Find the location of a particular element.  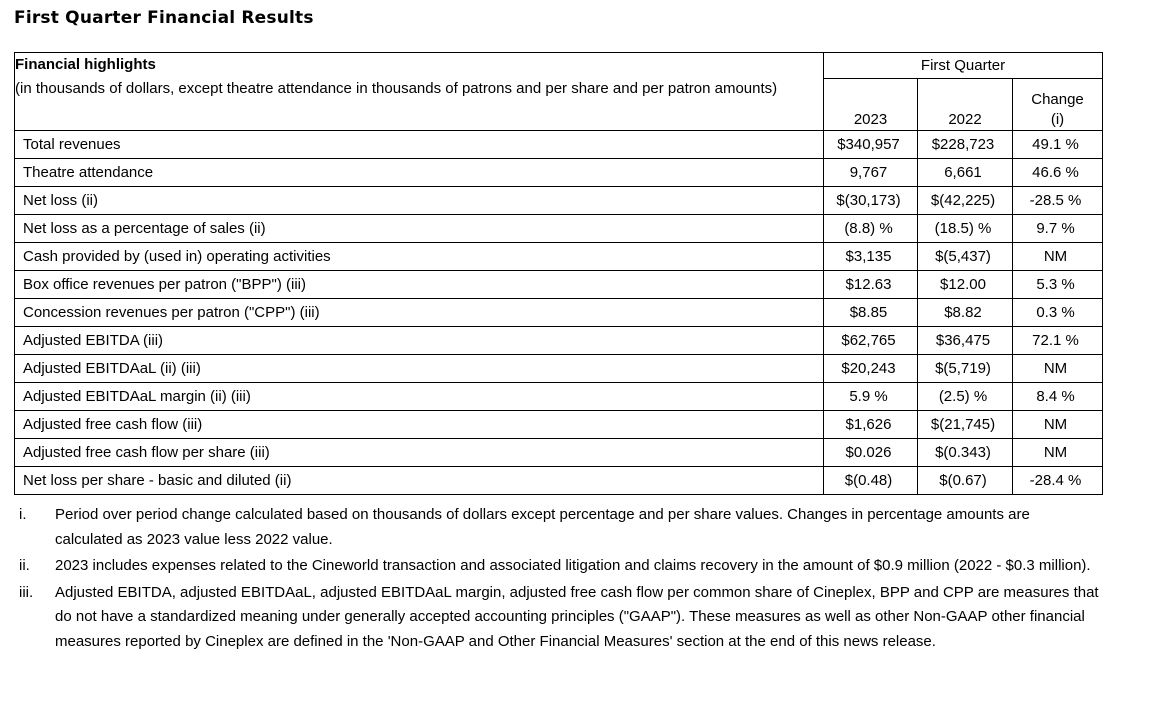

value-2022: 6,661 is located at coordinates (965, 172).